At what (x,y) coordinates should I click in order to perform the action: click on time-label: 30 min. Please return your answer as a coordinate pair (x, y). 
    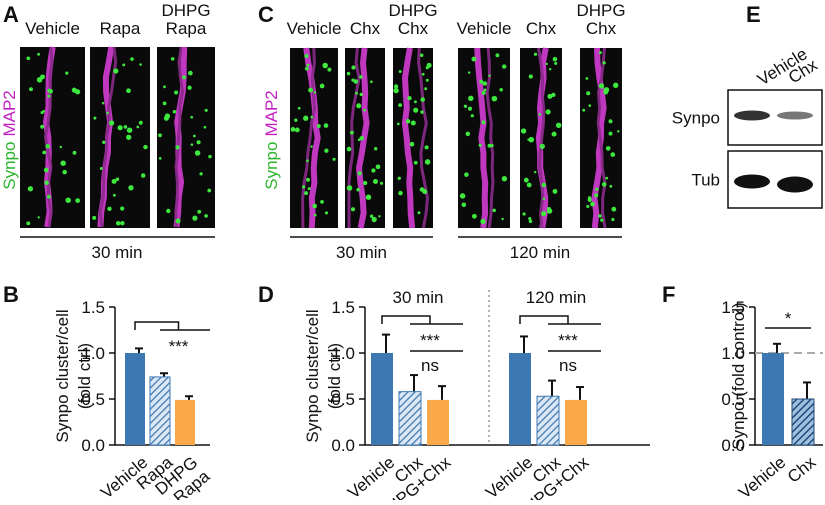
    Looking at the image, I should click on (361, 252).